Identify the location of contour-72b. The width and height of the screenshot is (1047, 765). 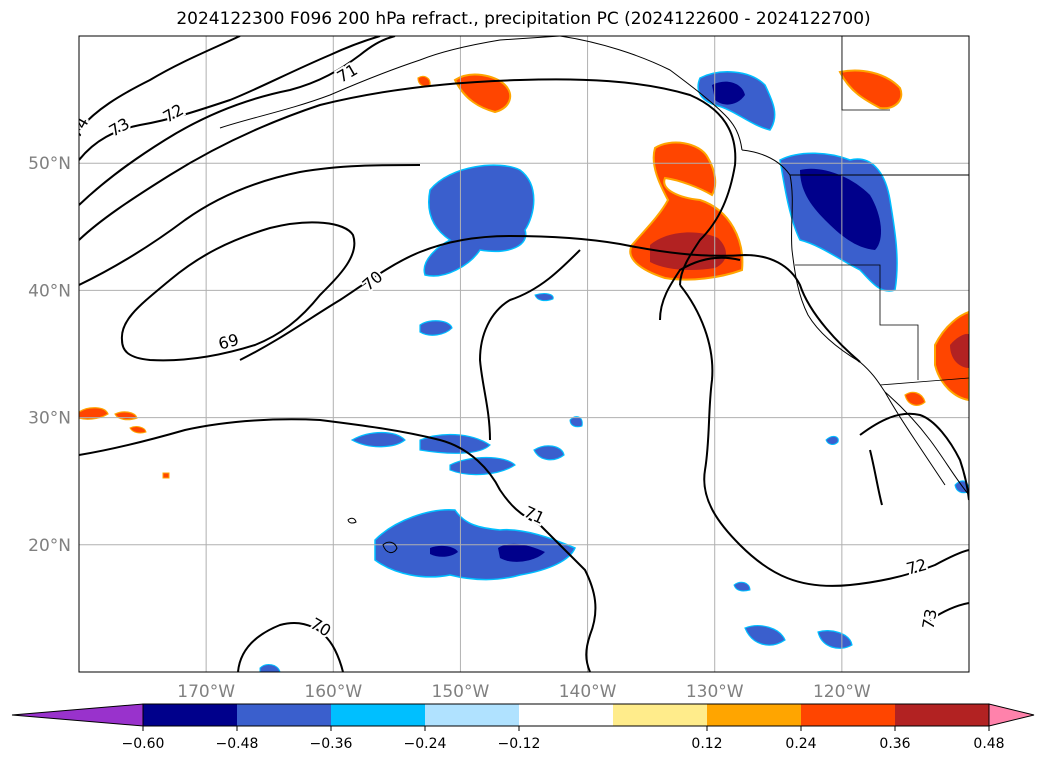
(914, 456).